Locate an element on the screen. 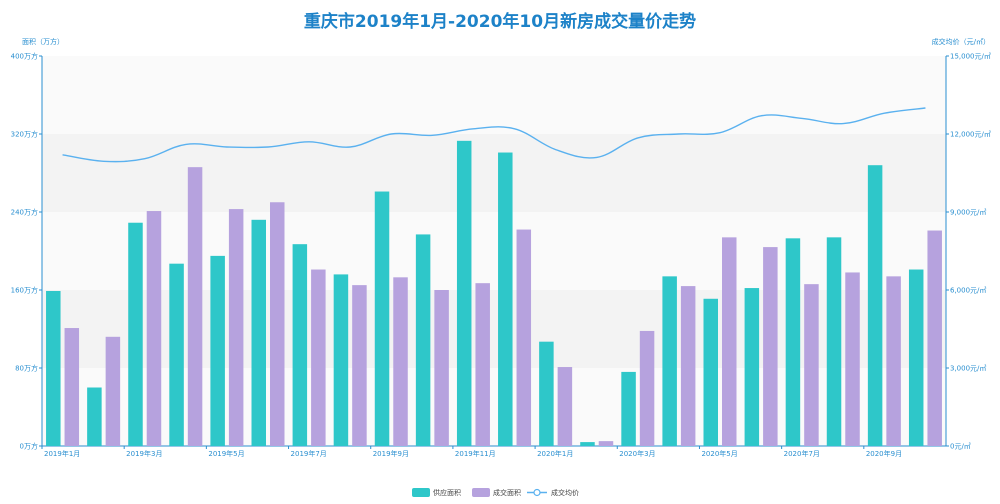  price-line-path is located at coordinates (494, 135).